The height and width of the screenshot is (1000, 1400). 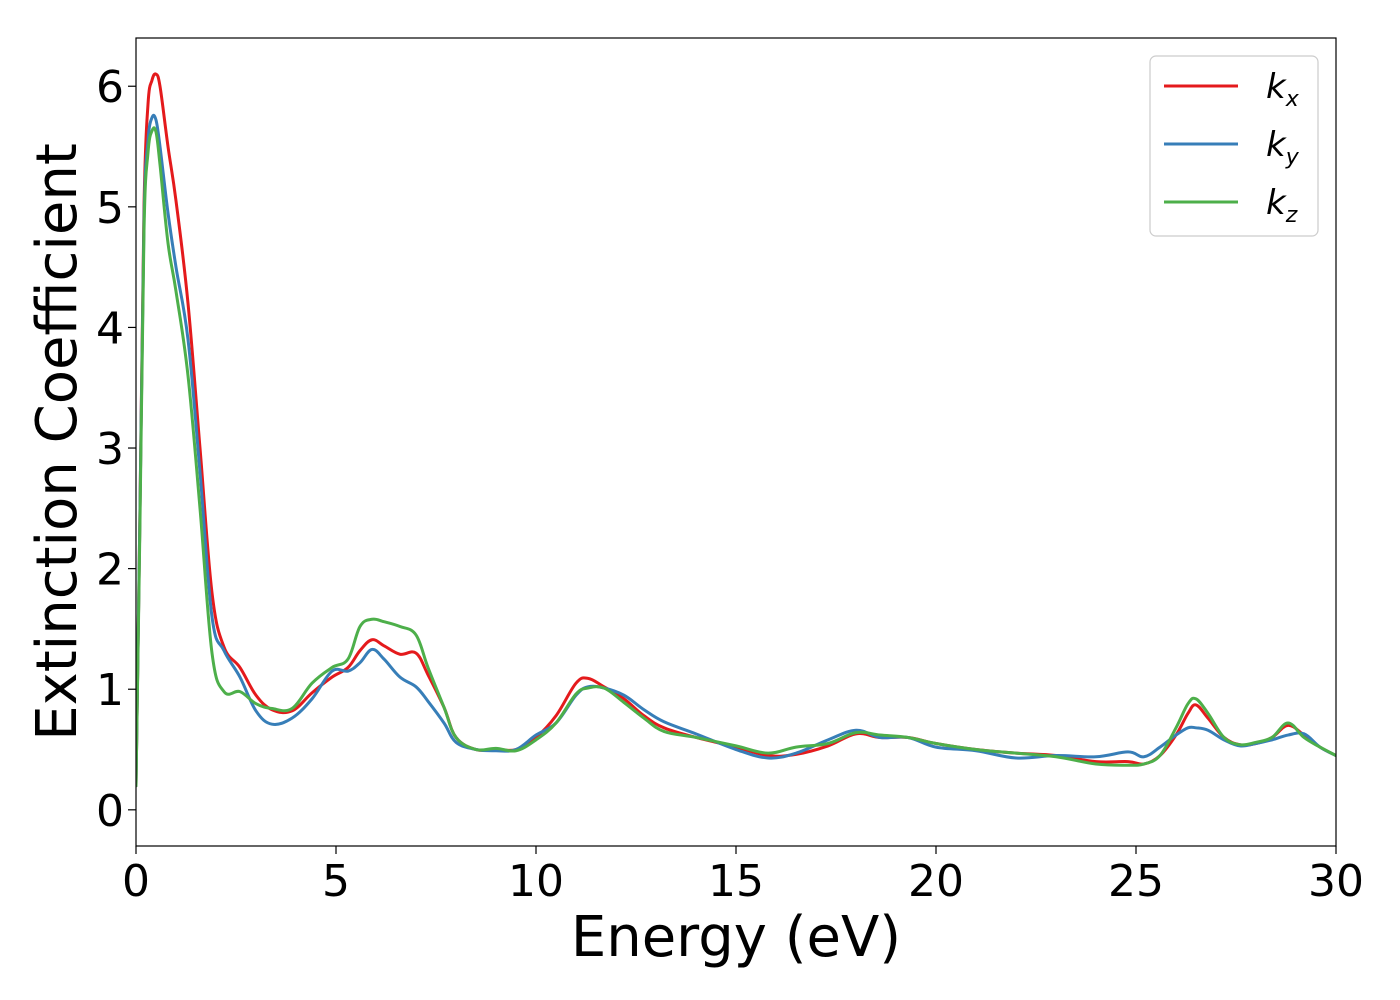 I want to click on x-axis-ticks: 0 5 10 15 20 25 30, so click(x=743, y=876).